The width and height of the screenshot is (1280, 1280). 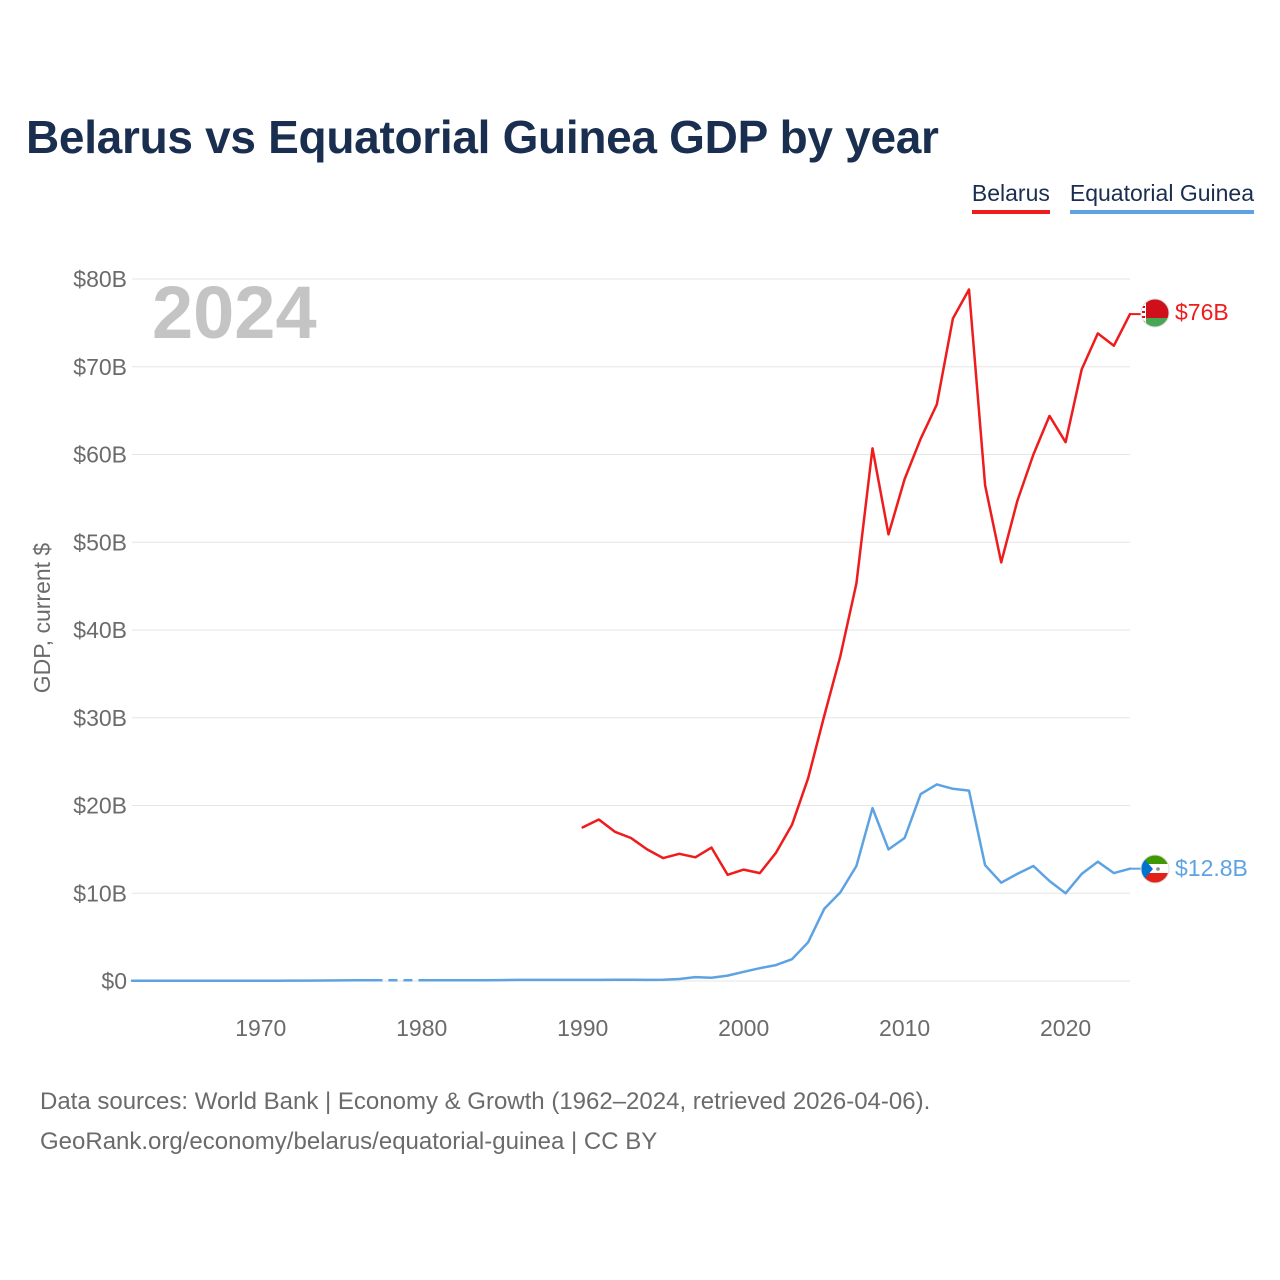 I want to click on y-tick-label: $80B, so click(x=100, y=279).